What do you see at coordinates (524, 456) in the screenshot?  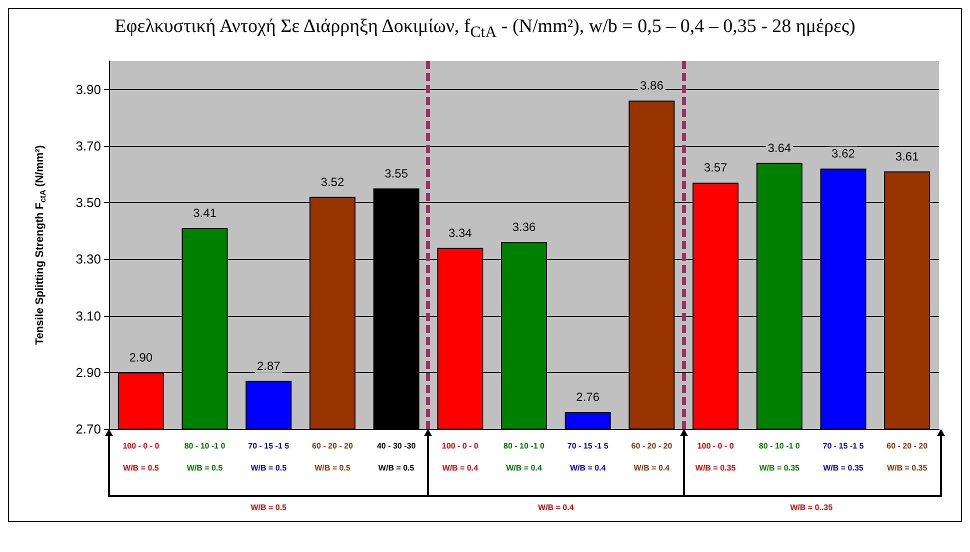 I see `category-label: 80 - 10 -1 0 W/B = 0.4` at bounding box center [524, 456].